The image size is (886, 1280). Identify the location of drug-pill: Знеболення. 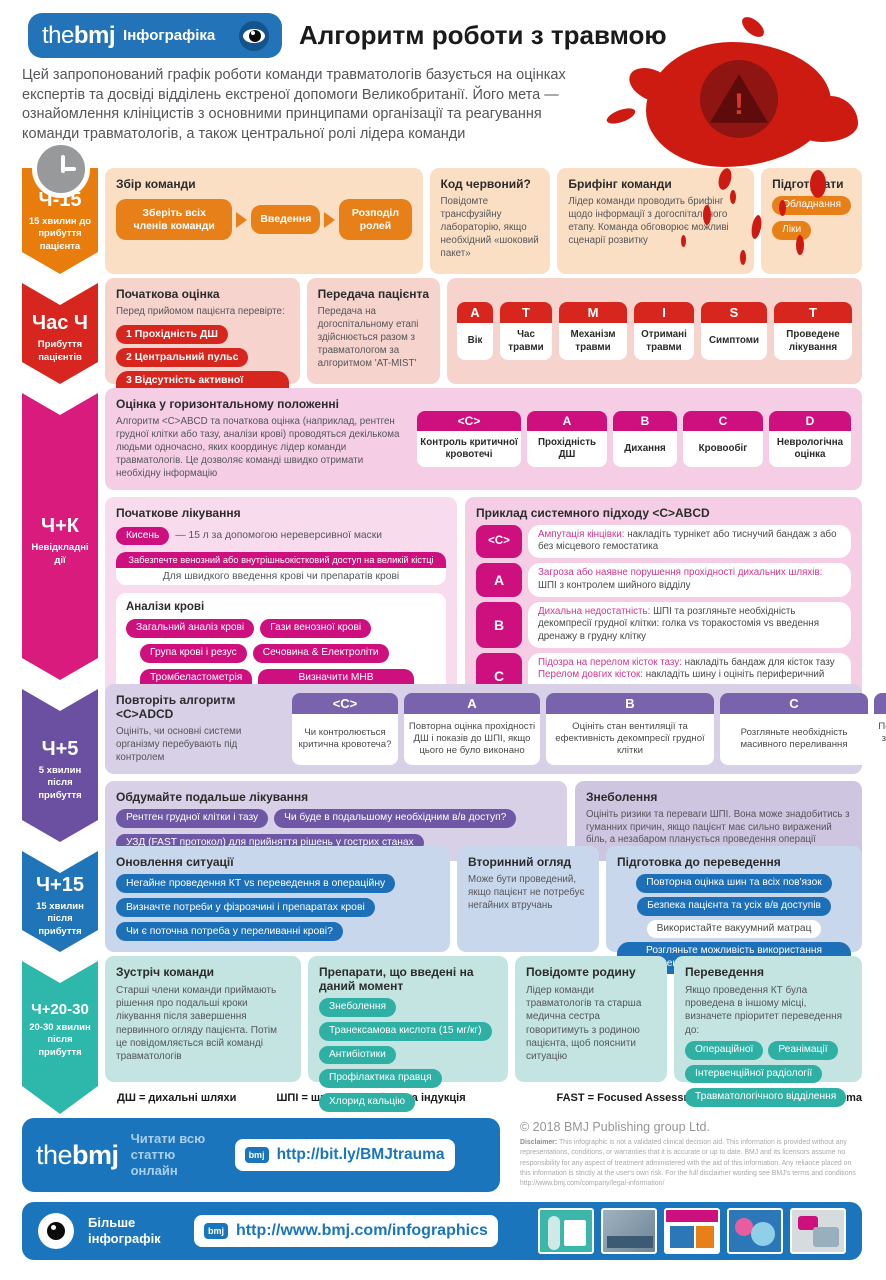
(357, 1007).